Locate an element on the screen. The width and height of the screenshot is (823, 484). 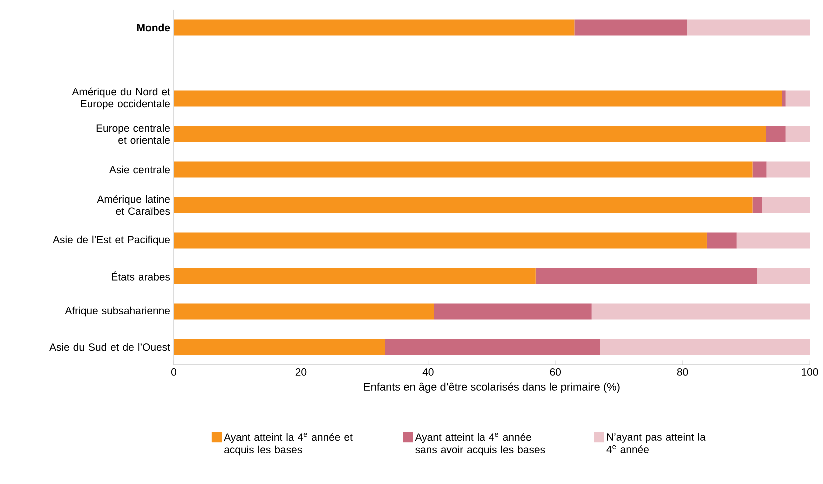
y-tick-label: Europe centrale et orientale is located at coordinates (133, 134).